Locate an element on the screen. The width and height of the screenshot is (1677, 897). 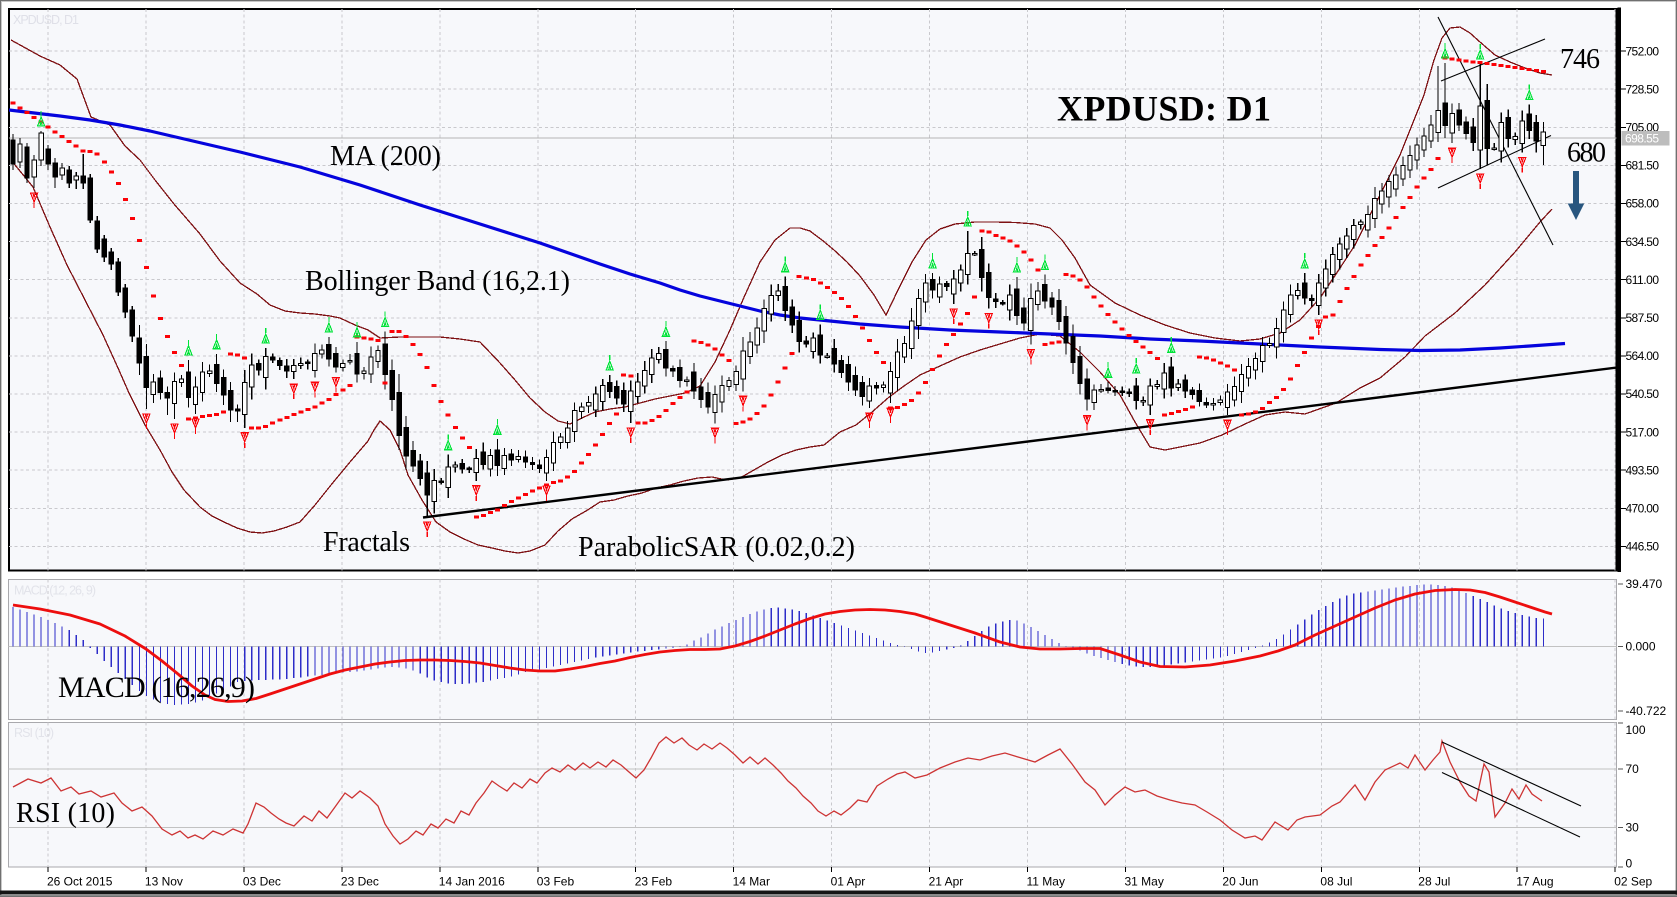
svg-text: 03 Feb is located at coordinates (556, 882).